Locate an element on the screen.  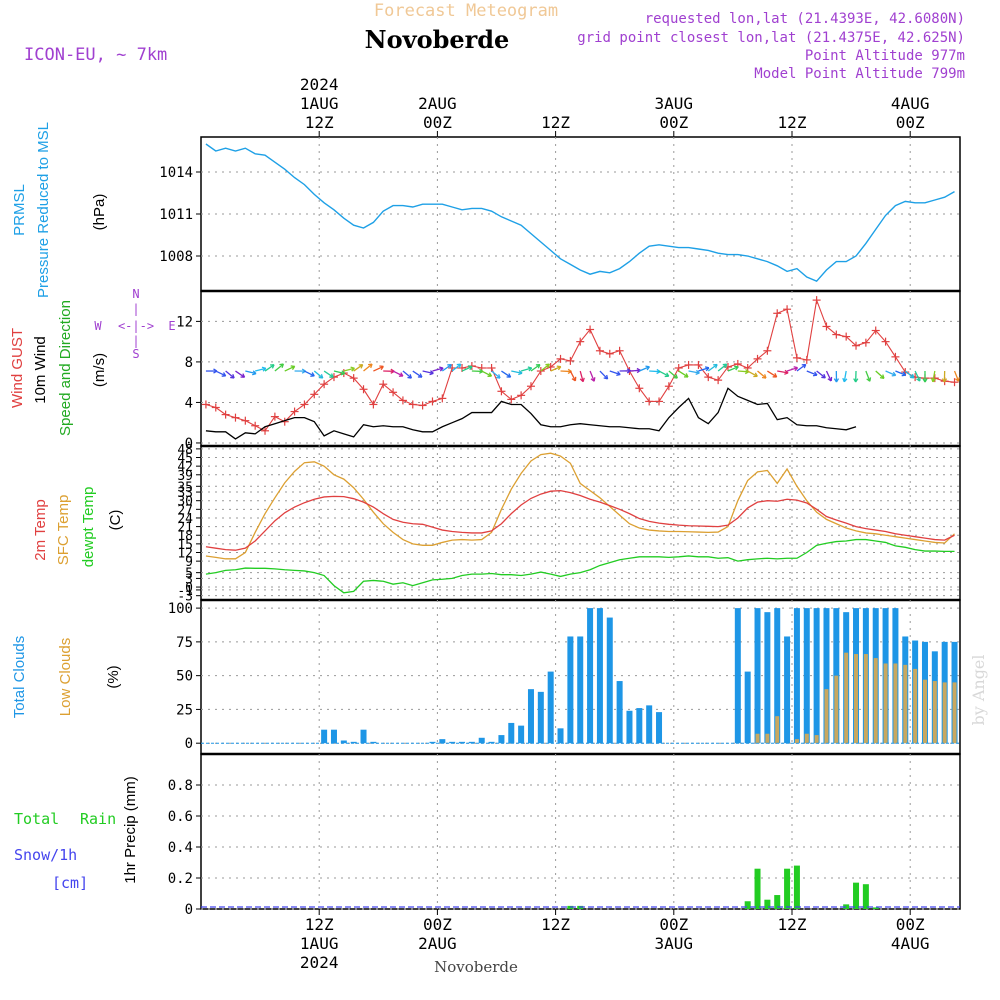
bottom-time-label: 00Z is located at coordinates (910, 924).